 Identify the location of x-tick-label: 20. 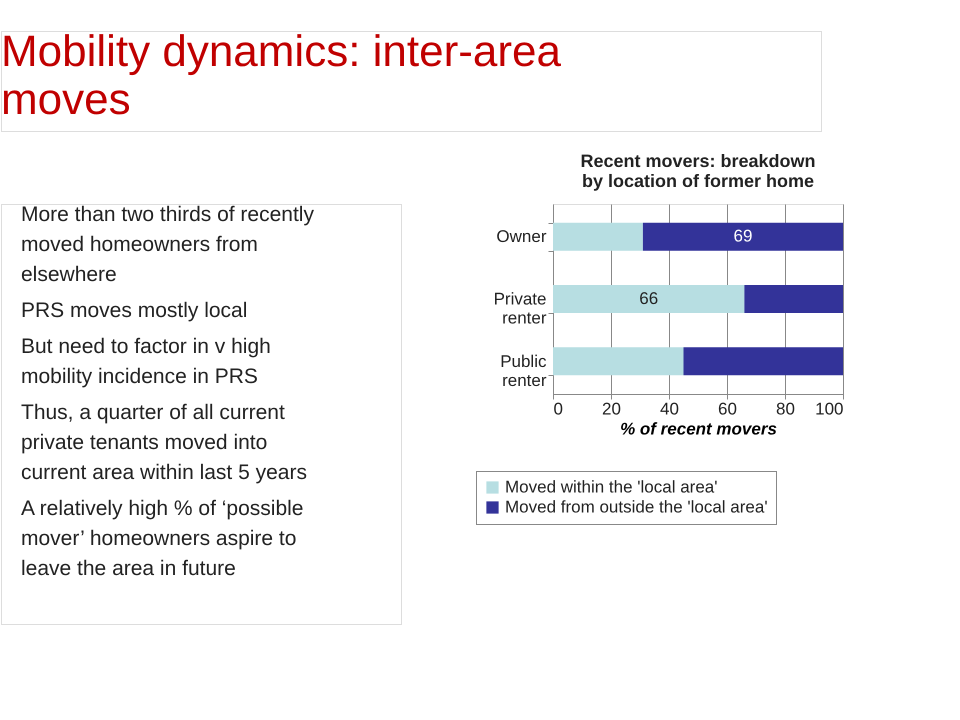
(611, 409).